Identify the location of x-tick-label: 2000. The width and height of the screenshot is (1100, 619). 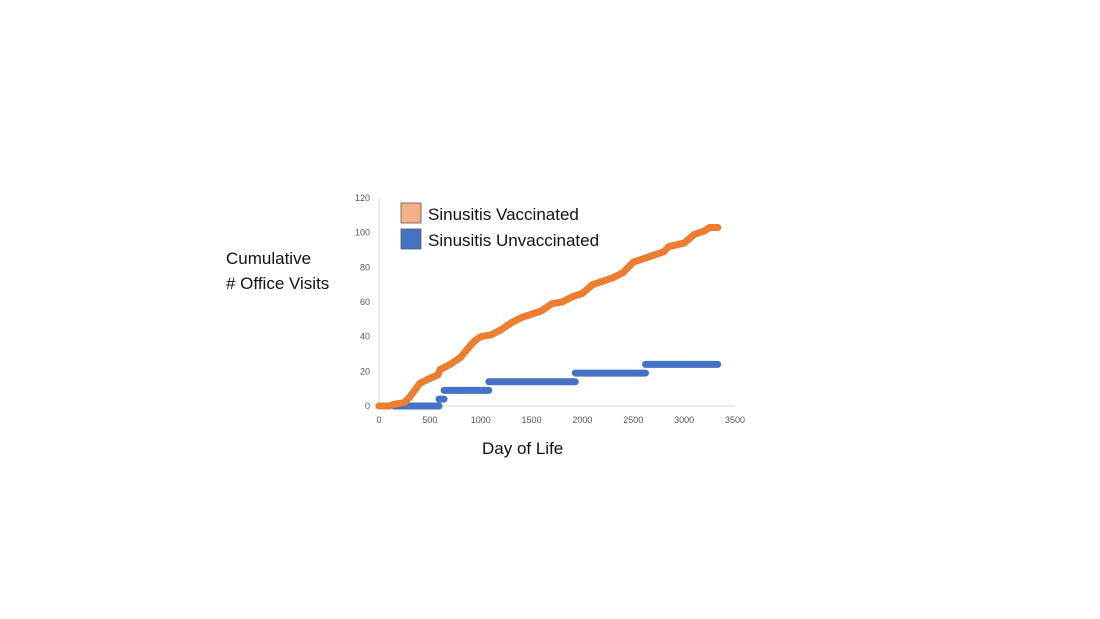
(582, 420).